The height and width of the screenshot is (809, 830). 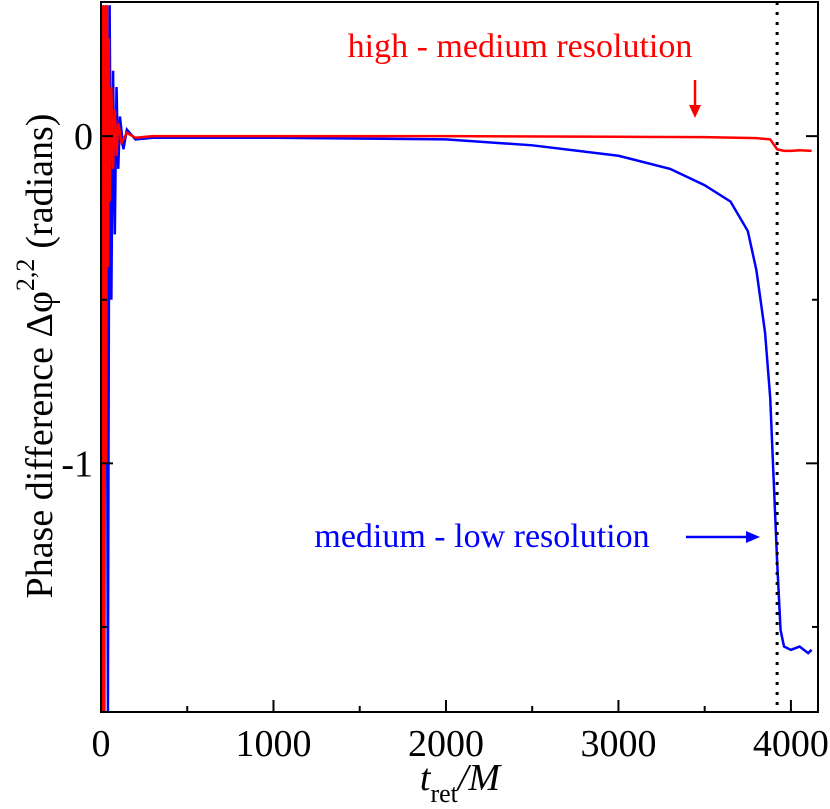 I want to click on annotation: medium - low resolution, so click(x=481, y=536).